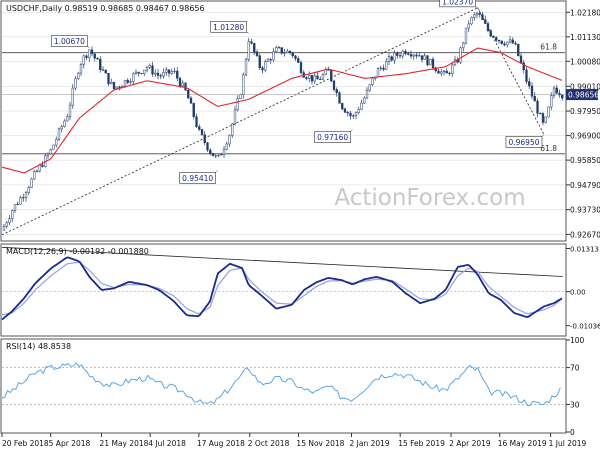 The width and height of the screenshot is (600, 450). Describe the element at coordinates (578, 293) in the screenshot. I see `macd-tick-label: 0.00` at that location.